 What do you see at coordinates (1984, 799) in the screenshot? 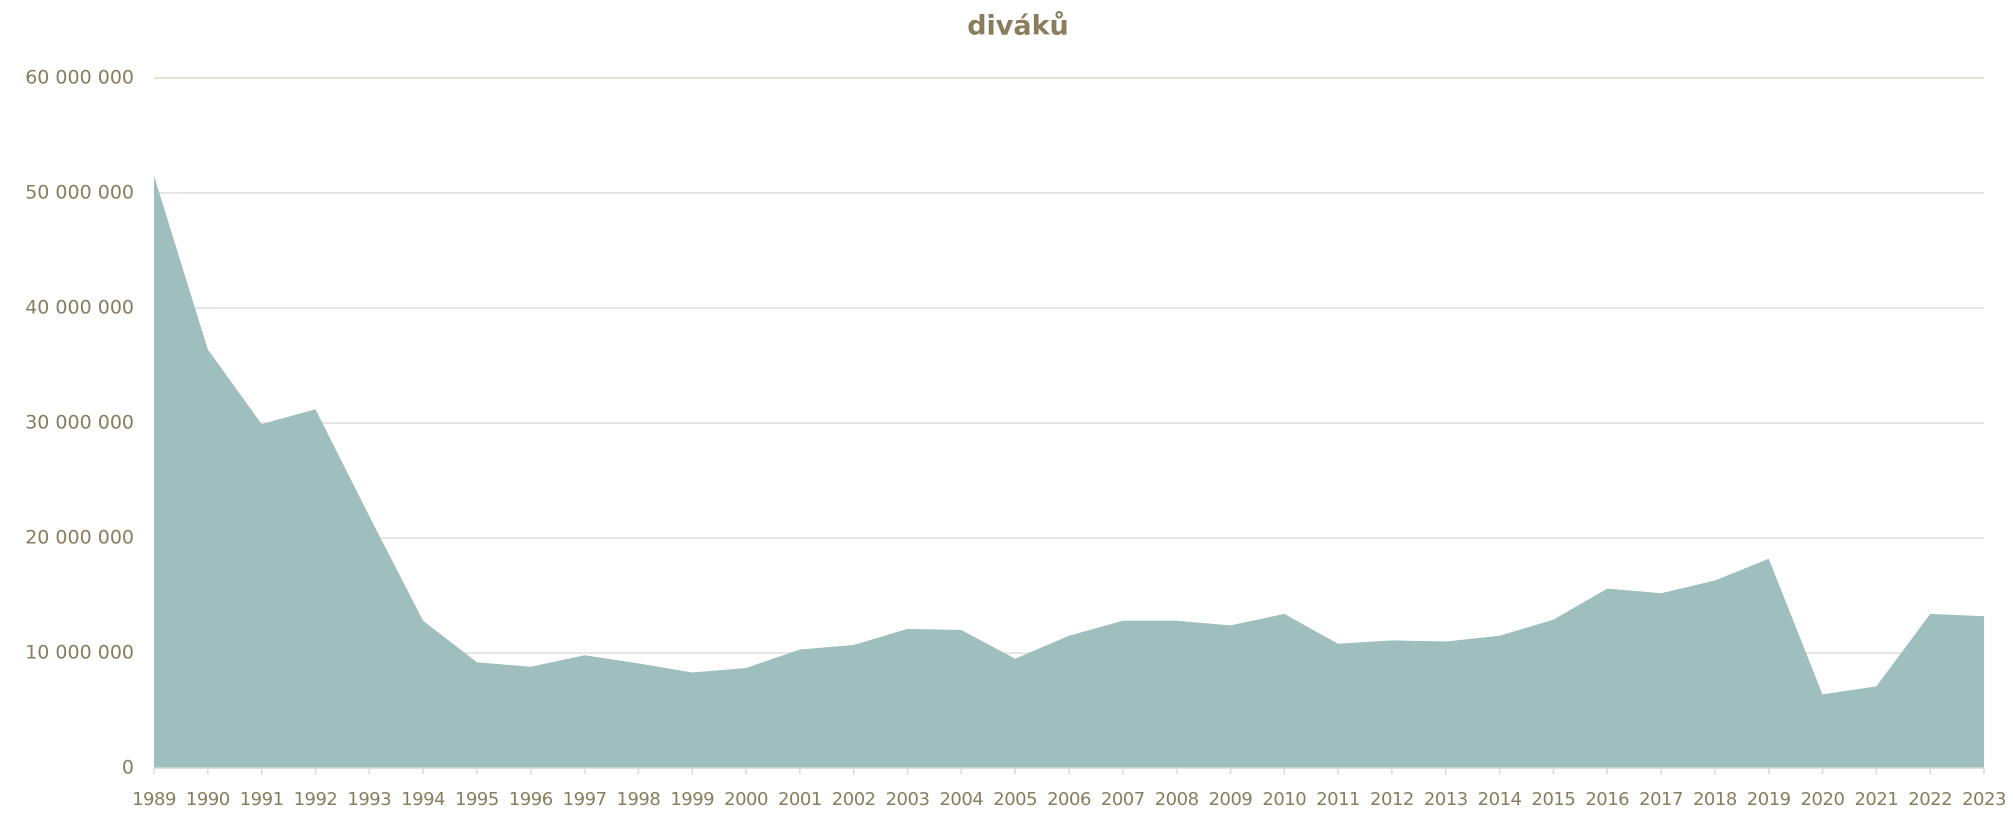
I see `x-tick-label: 2023` at bounding box center [1984, 799].